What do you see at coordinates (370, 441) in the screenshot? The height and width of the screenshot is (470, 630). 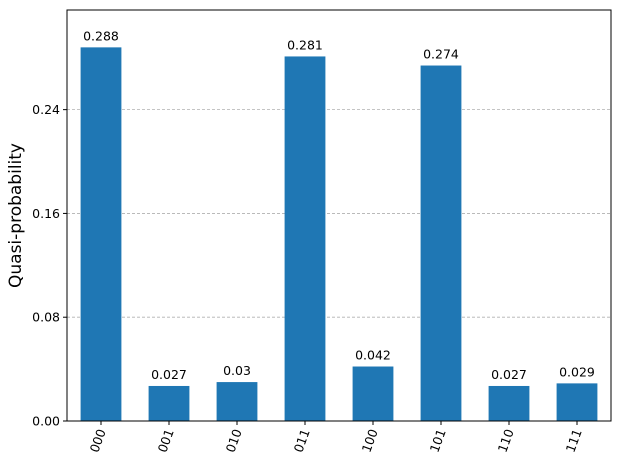 I see `x-tick-label: 100` at bounding box center [370, 441].